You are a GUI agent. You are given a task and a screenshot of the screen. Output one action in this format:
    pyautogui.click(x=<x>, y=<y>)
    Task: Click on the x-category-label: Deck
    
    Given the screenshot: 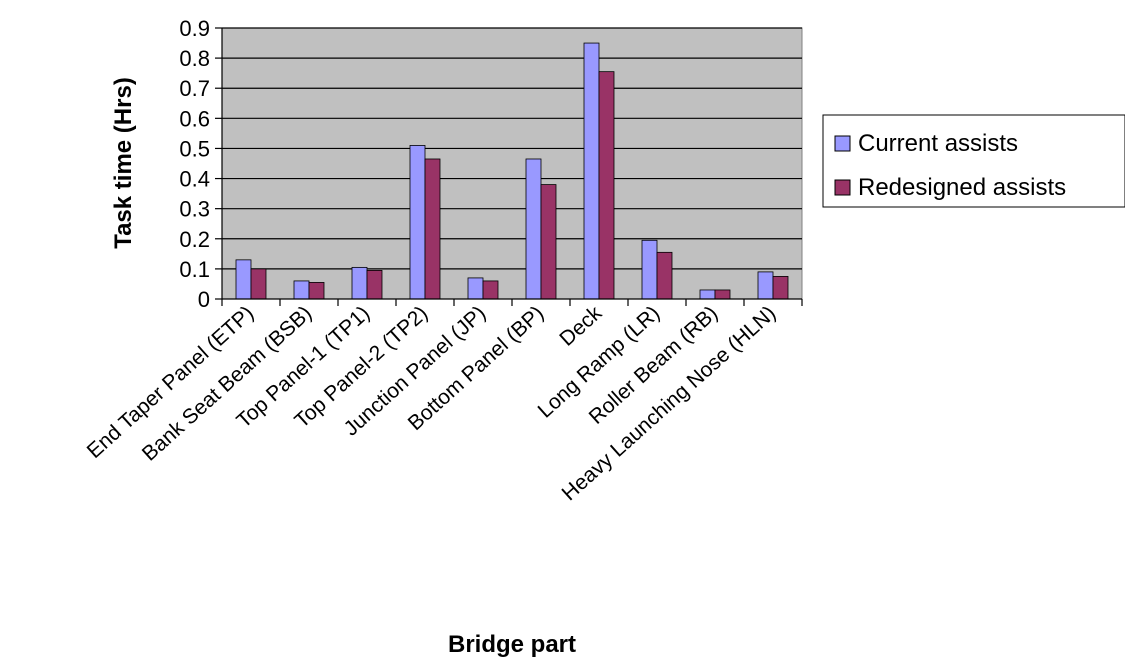 What is the action you would take?
    pyautogui.click(x=580, y=325)
    